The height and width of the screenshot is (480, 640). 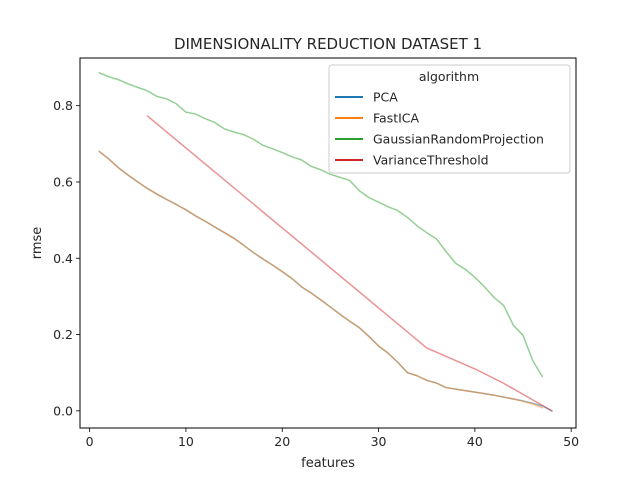 What do you see at coordinates (379, 441) in the screenshot?
I see `x-tick-label: 30` at bounding box center [379, 441].